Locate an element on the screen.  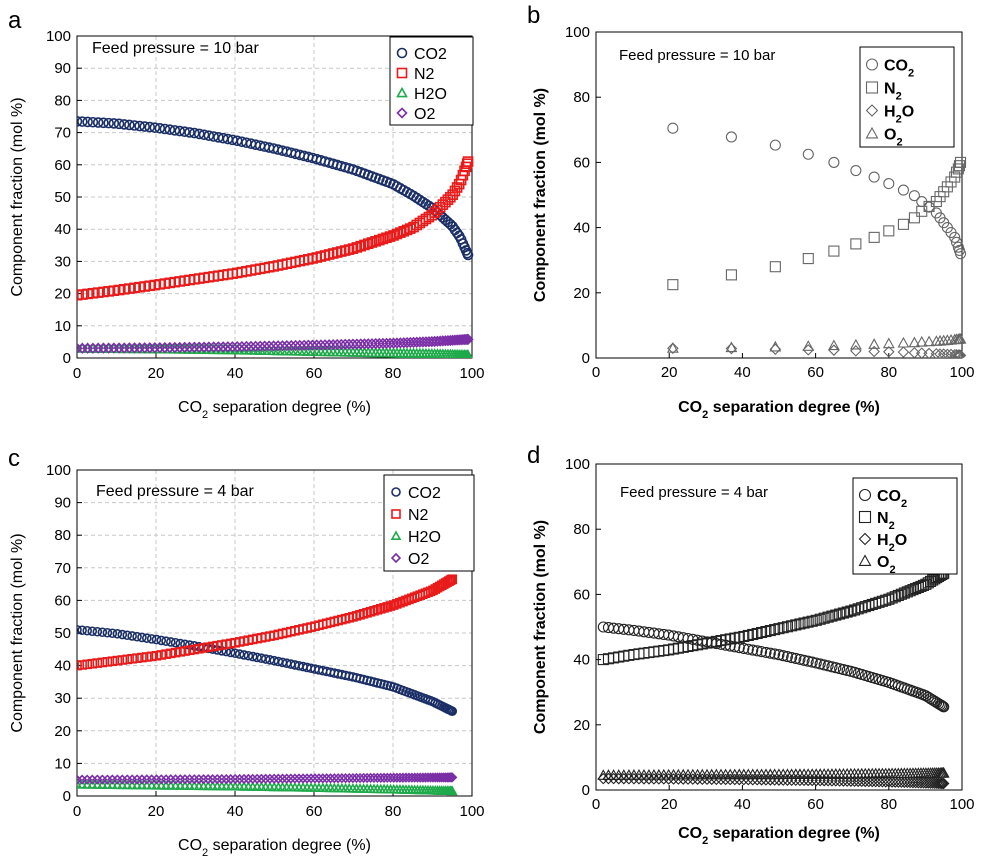
legend-label: O2 is located at coordinates (886, 565).